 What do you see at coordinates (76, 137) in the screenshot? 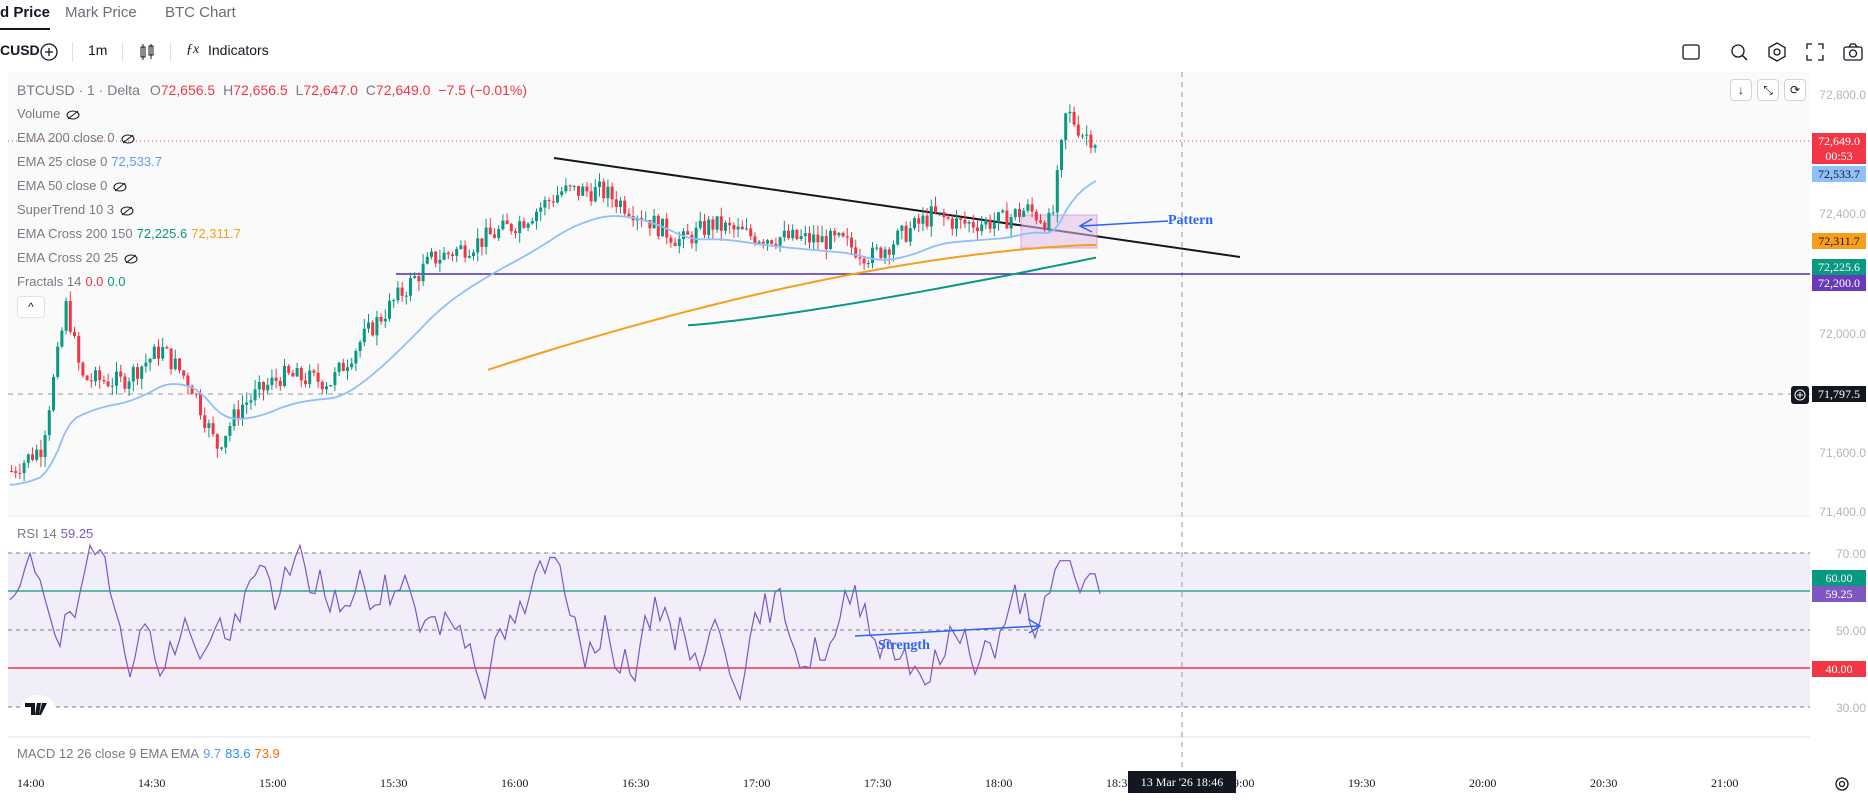
I see `legend-ema200: EMA 200 close 0` at bounding box center [76, 137].